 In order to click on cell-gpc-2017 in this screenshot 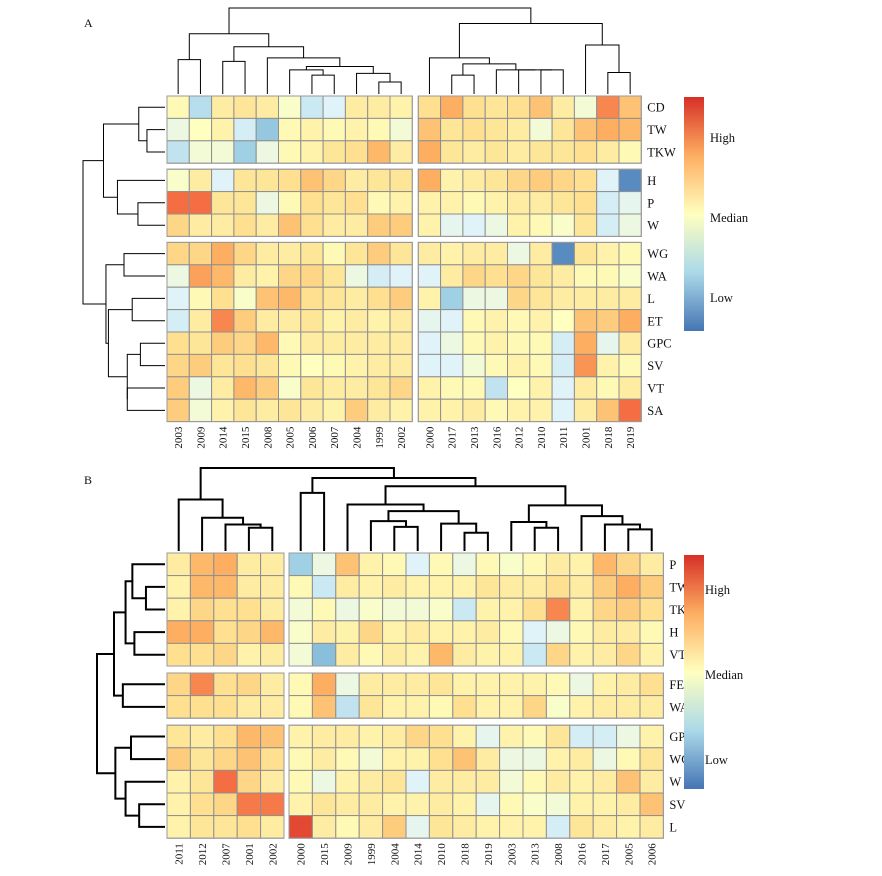, I will do `click(605, 736)`.